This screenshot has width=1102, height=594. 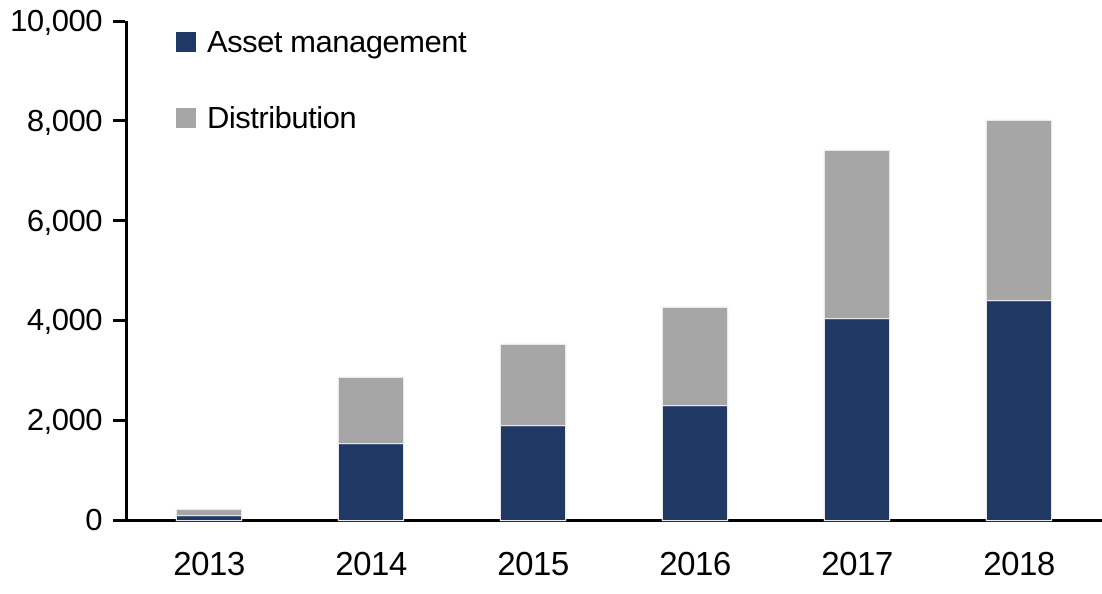 I want to click on legend: Asset management Distribution, so click(x=321, y=100).